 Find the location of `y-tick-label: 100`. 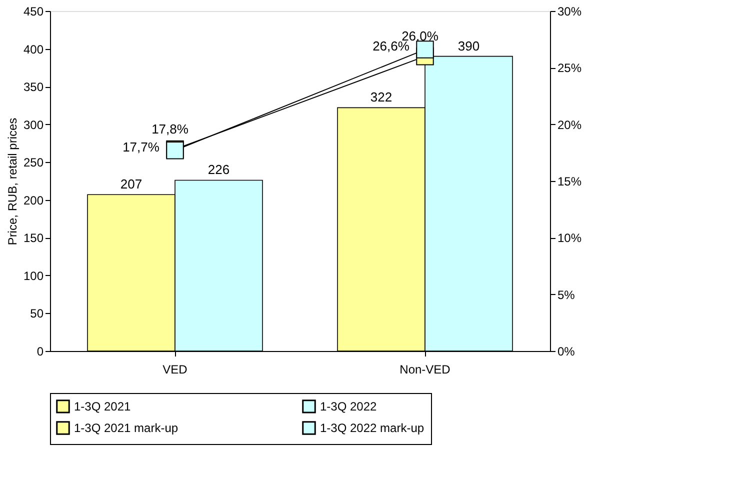

y-tick-label: 100 is located at coordinates (33, 275).